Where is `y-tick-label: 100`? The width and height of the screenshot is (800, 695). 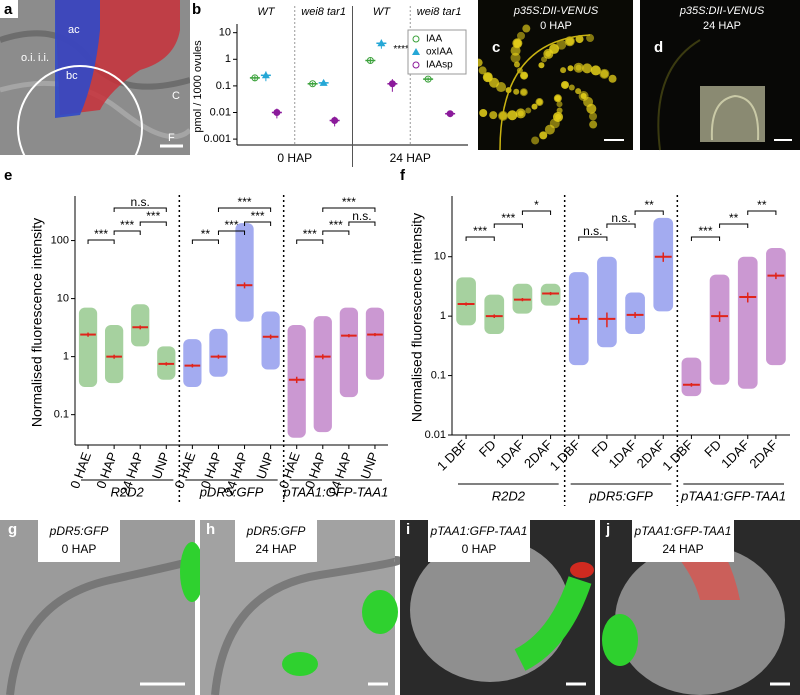
y-tick-label: 100 is located at coordinates (60, 240).